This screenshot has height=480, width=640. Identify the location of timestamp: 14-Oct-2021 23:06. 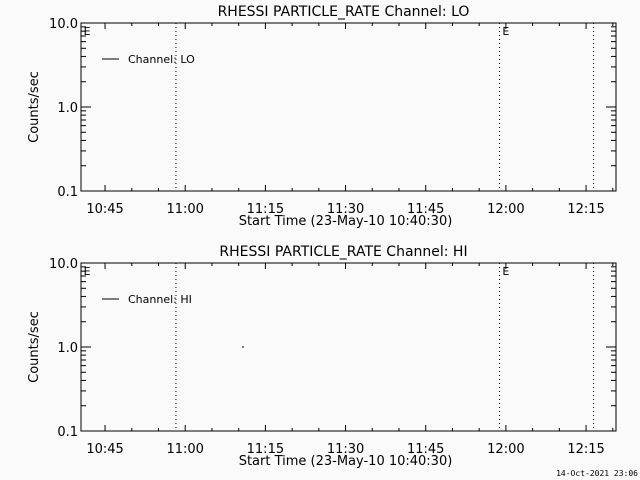
(597, 473).